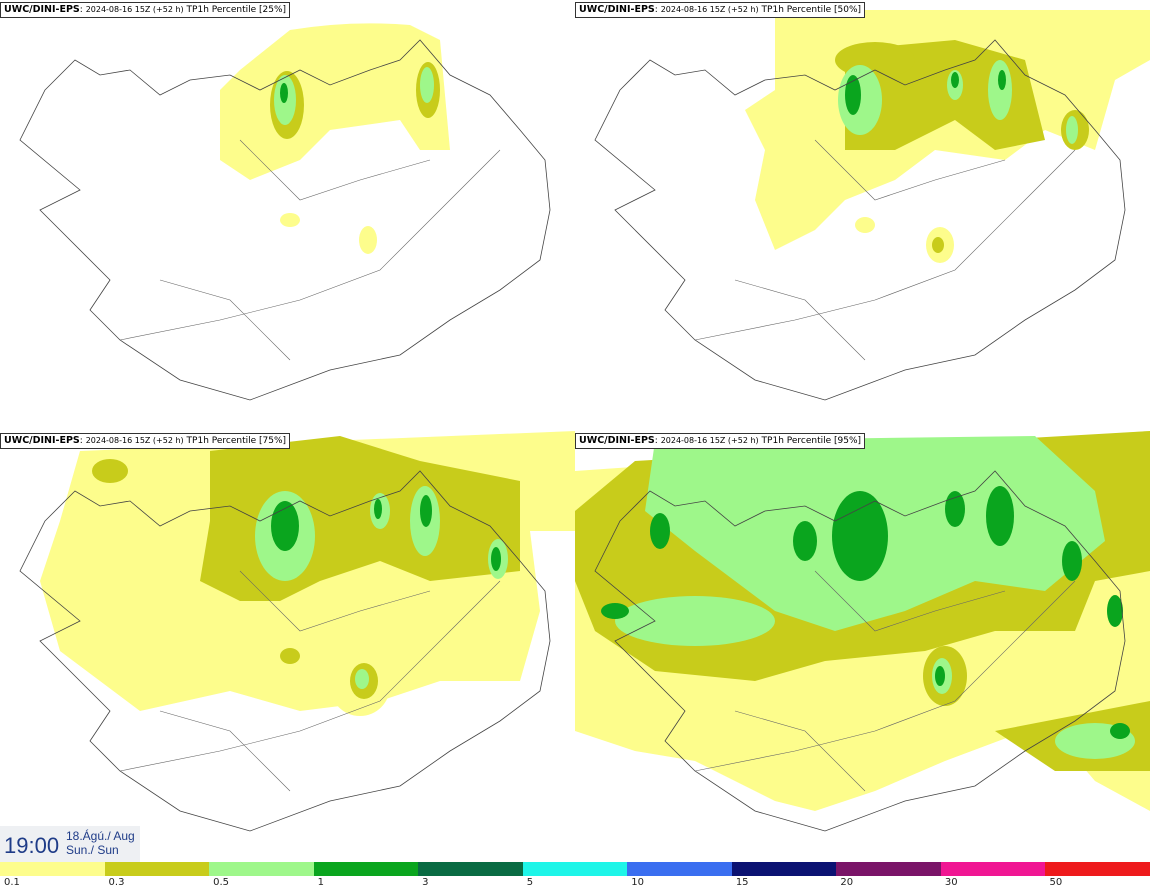  I want to click on valid-date: 18.Ágú./ Aug Sun./ Sun, so click(100, 843).